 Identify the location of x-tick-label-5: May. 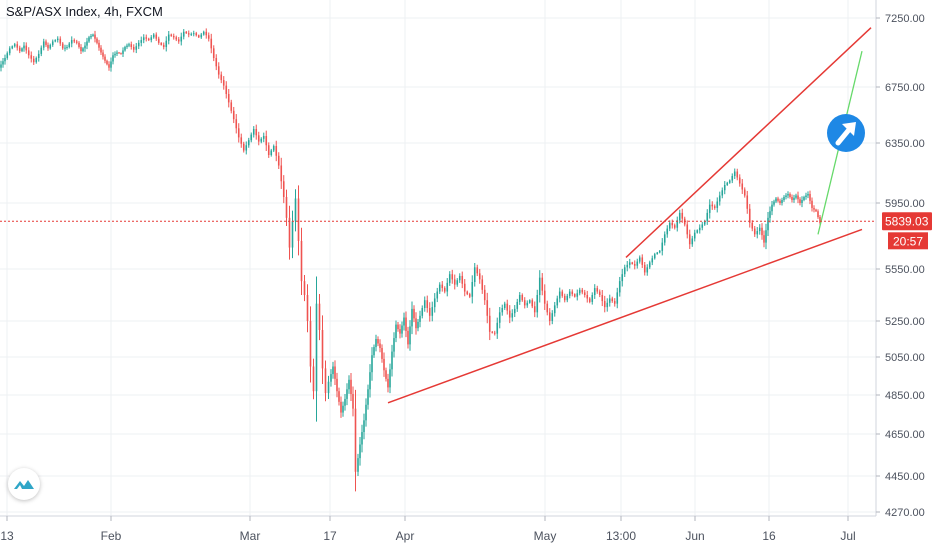
(545, 536).